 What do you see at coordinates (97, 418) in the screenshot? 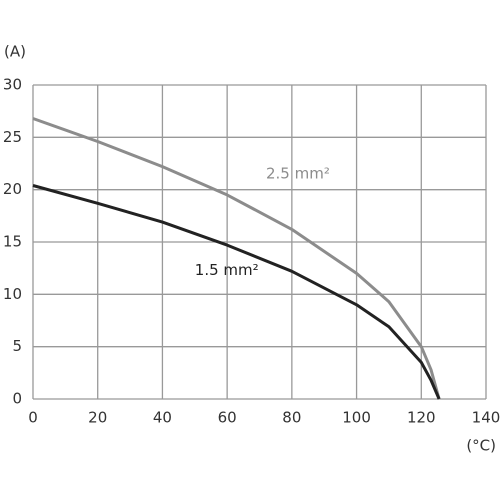
I see `x-tick-label: 20` at bounding box center [97, 418].